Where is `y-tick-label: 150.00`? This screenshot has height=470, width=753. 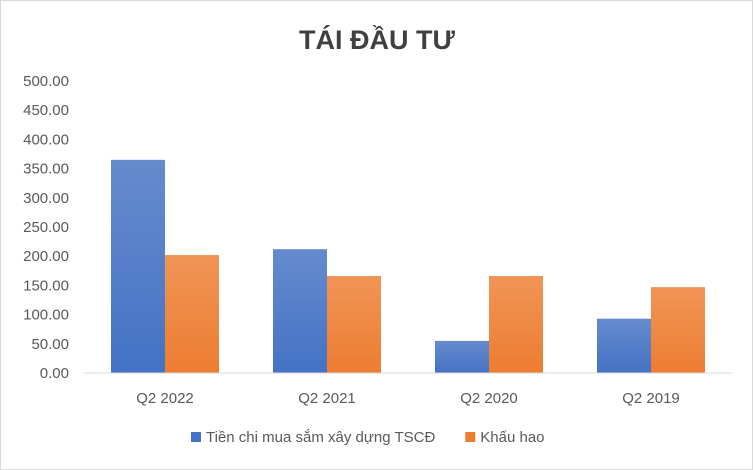 y-tick-label: 150.00 is located at coordinates (46, 285).